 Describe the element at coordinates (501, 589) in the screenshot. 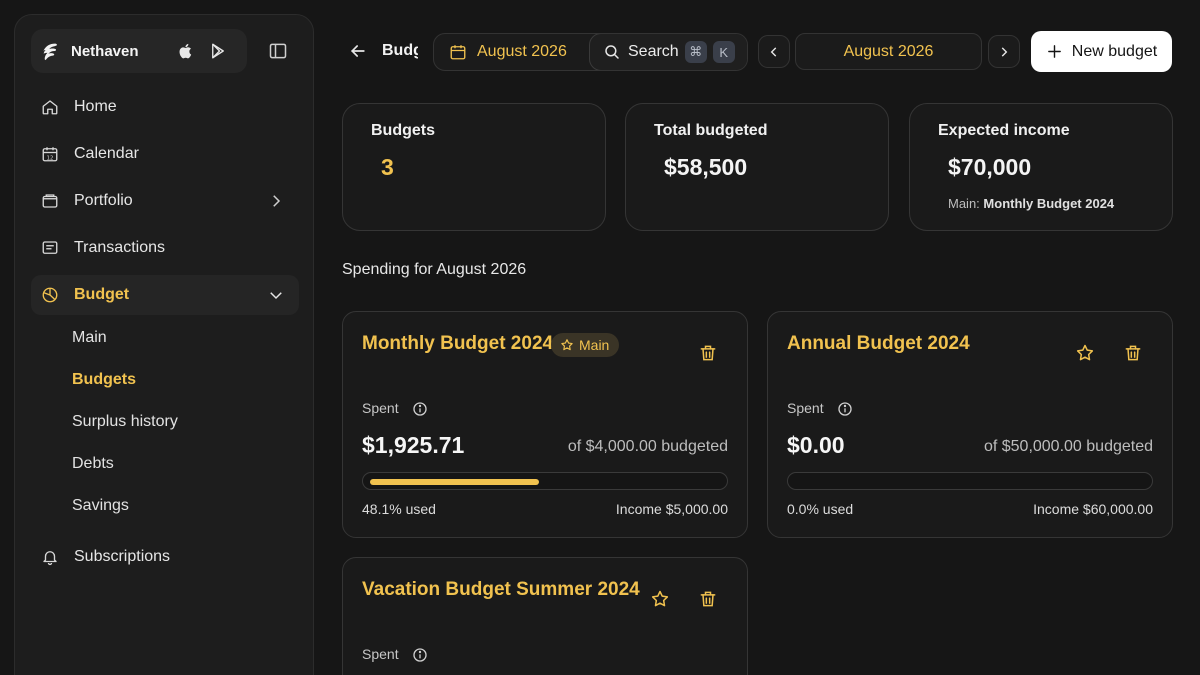

I see `budget-name: Vacation Budget Summer 2024` at that location.